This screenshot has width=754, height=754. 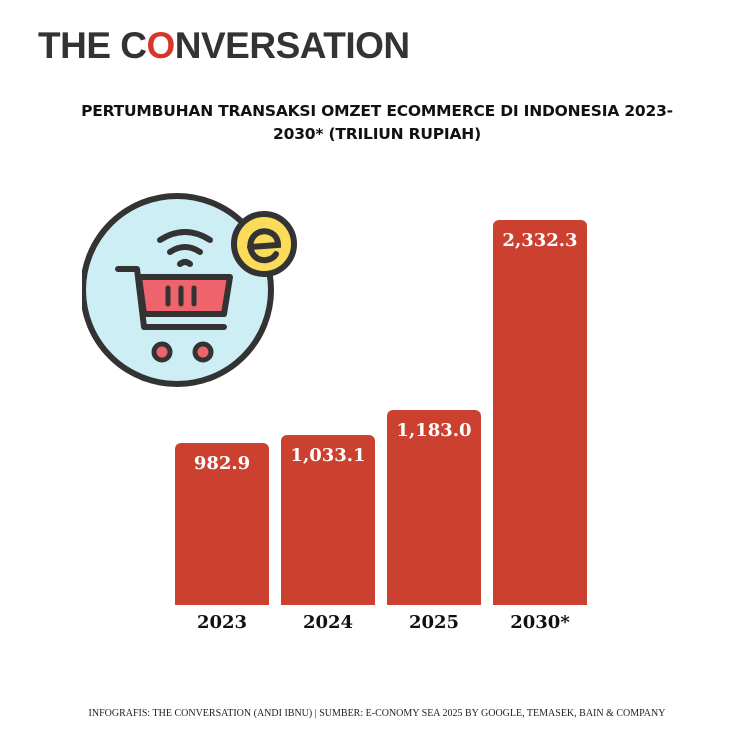 What do you see at coordinates (434, 507) in the screenshot?
I see `bar-2025: 1,183.0` at bounding box center [434, 507].